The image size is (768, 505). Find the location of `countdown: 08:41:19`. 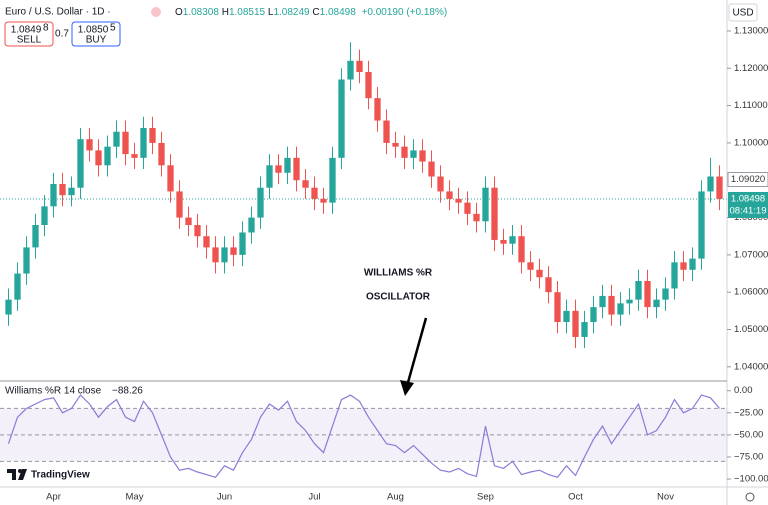

countdown: 08:41:19 is located at coordinates (748, 210).